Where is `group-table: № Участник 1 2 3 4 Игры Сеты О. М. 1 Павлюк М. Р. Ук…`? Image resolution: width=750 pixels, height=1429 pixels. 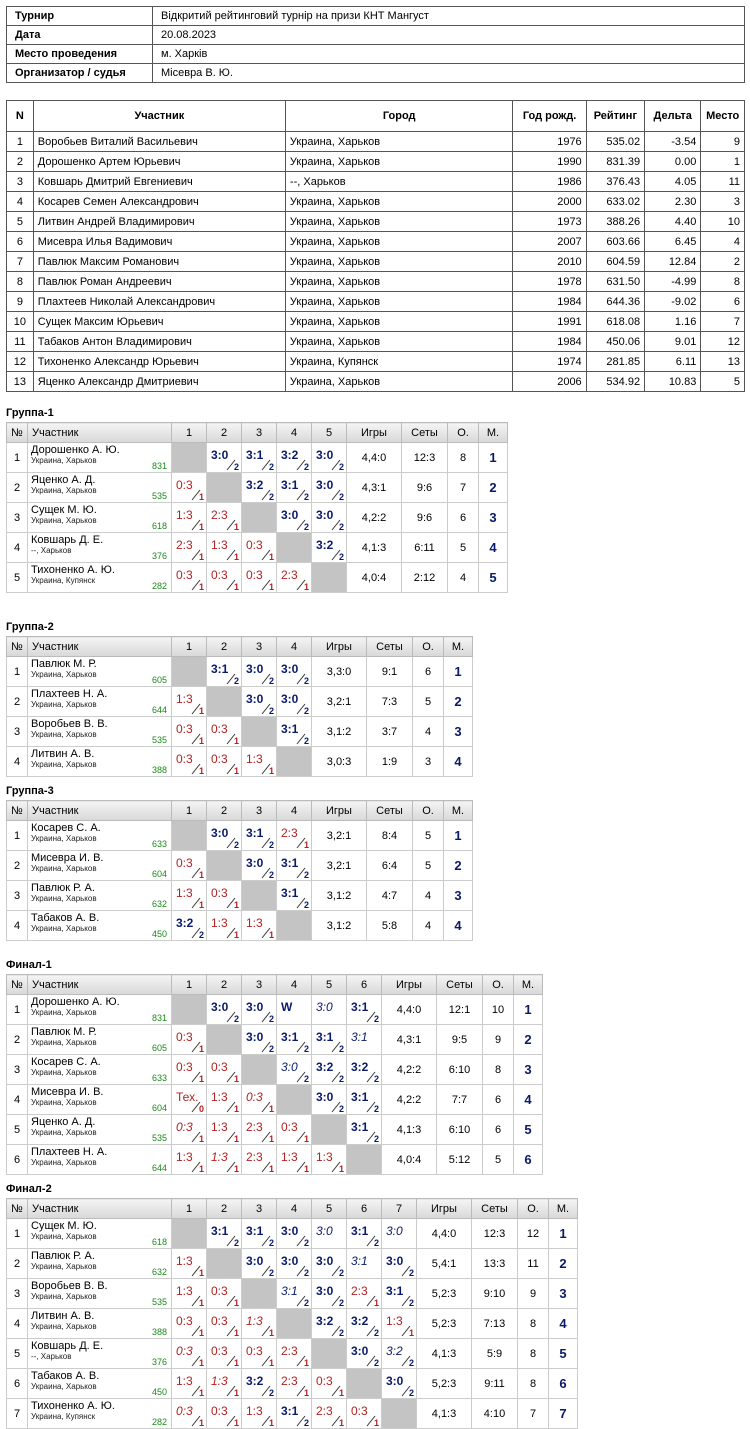
group-table: № Участник 1 2 3 4 Игры Сеты О. М. 1 Павлюк М. Р. Ук… is located at coordinates (239, 706).